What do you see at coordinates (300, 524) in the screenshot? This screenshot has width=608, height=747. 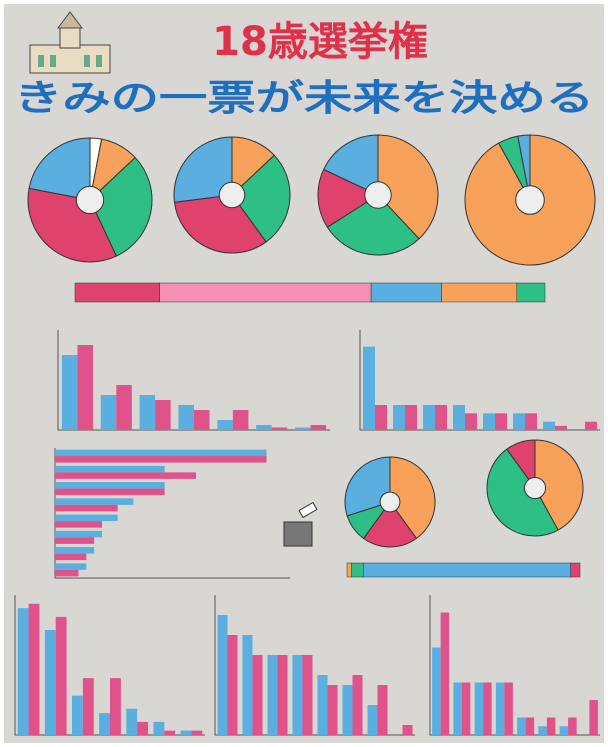 I see `ballot-box` at bounding box center [300, 524].